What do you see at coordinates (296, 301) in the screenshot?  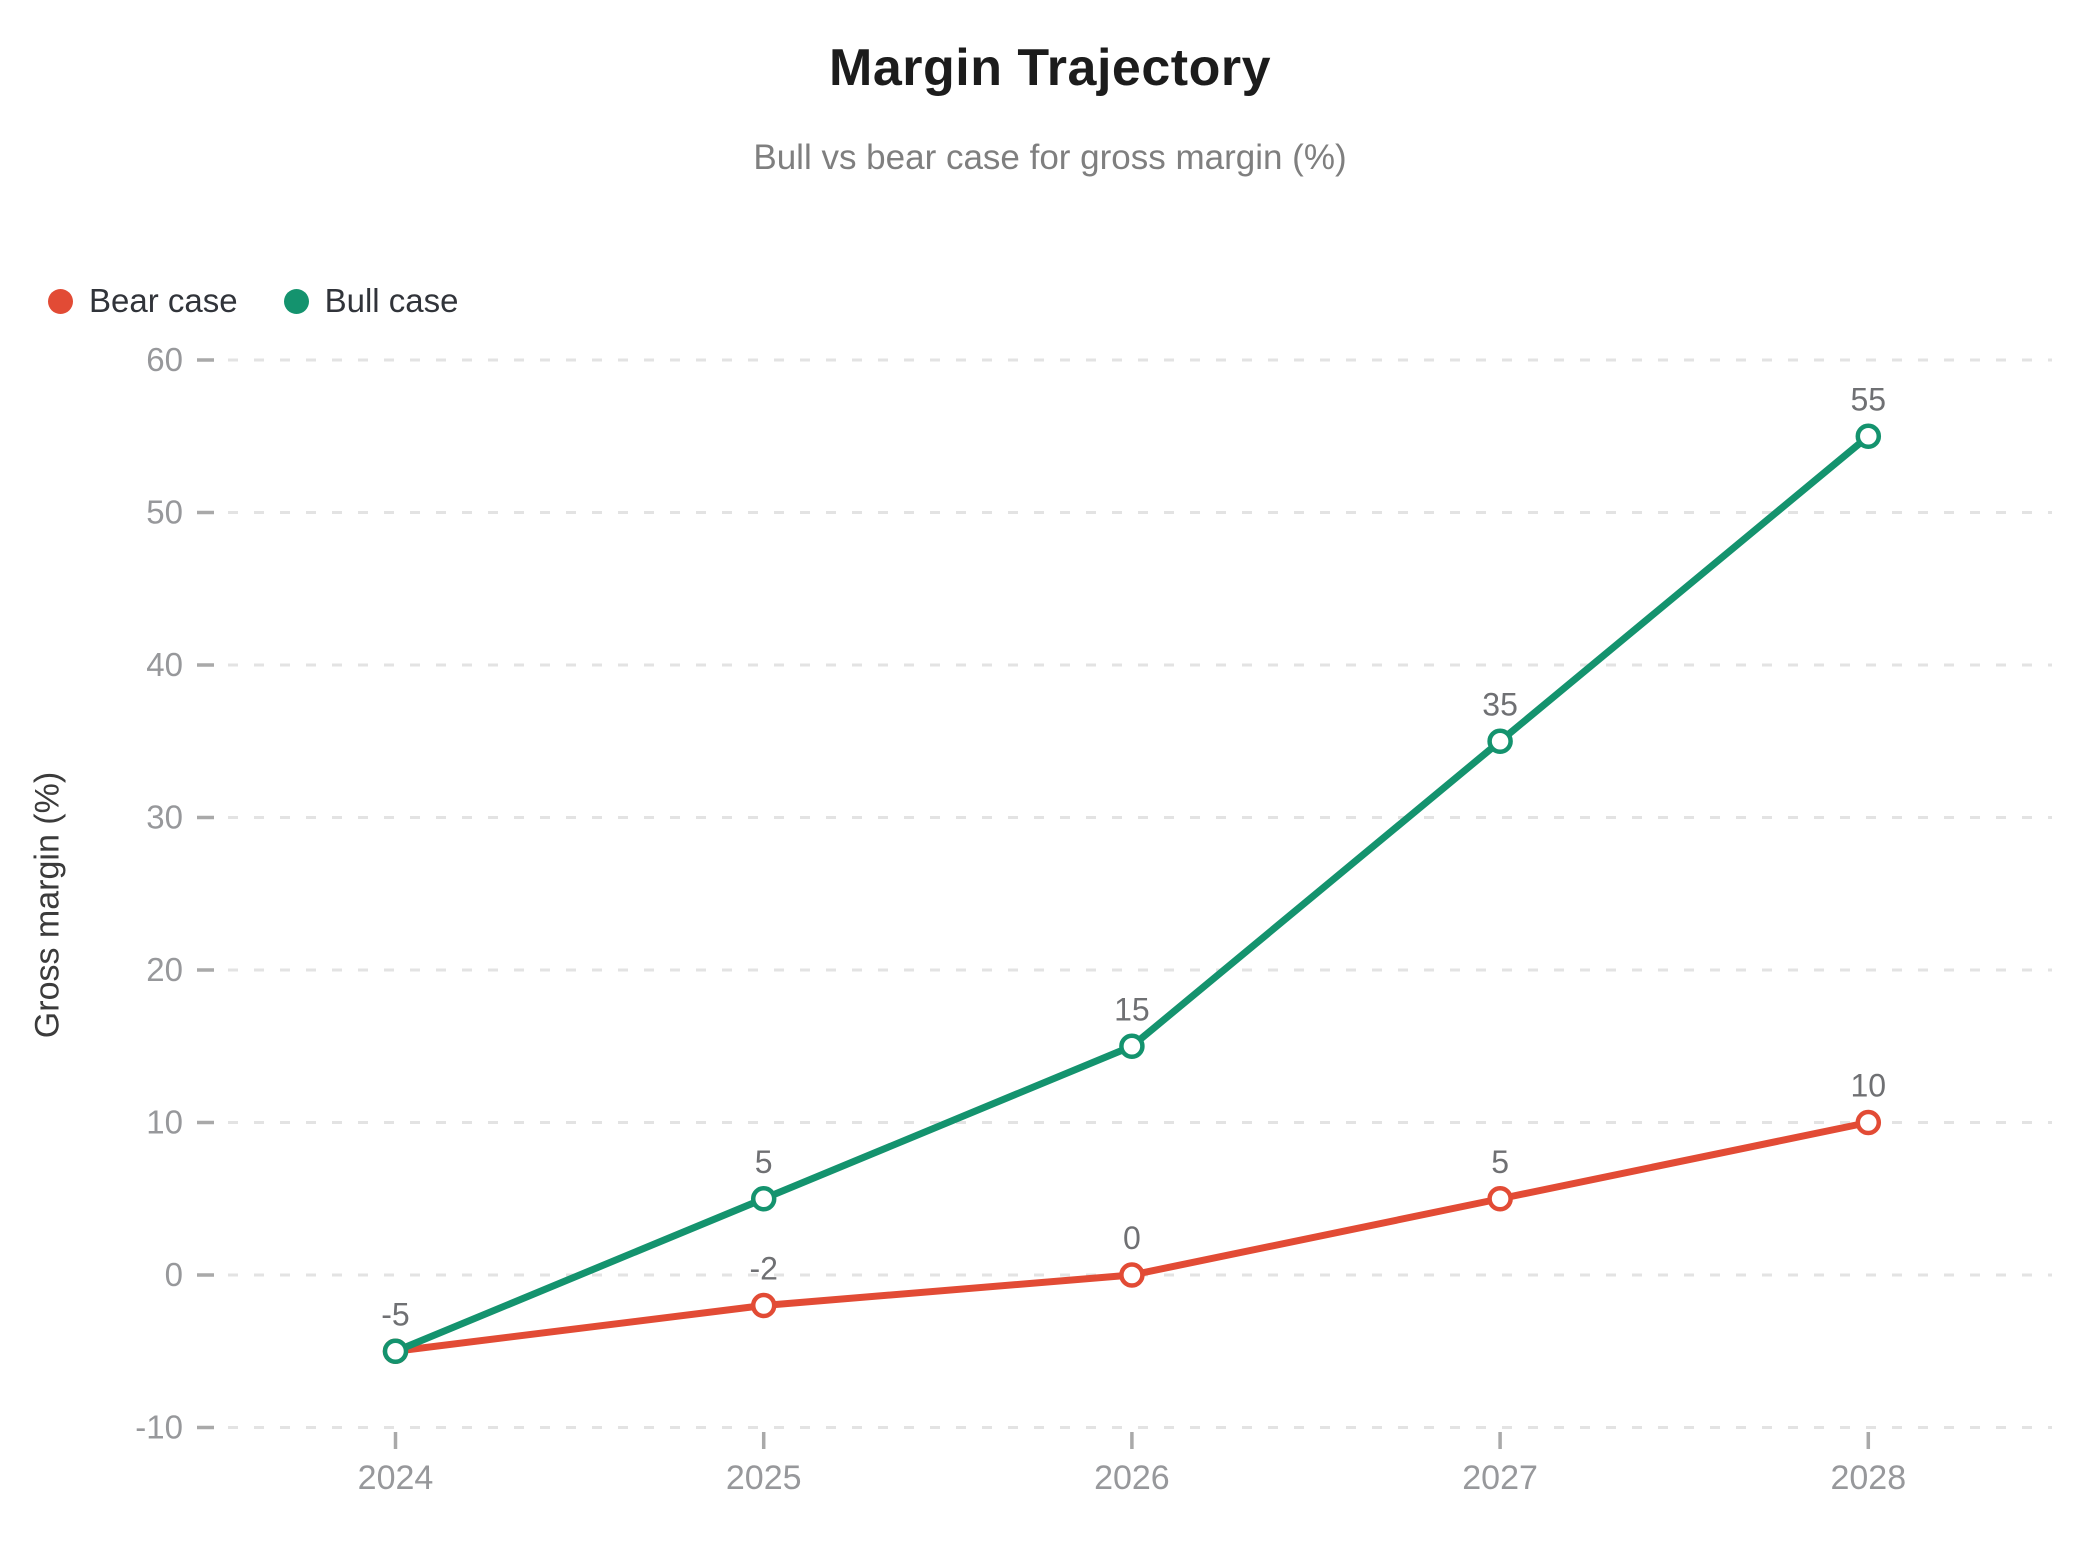 I see `bull-case-dot-icon` at bounding box center [296, 301].